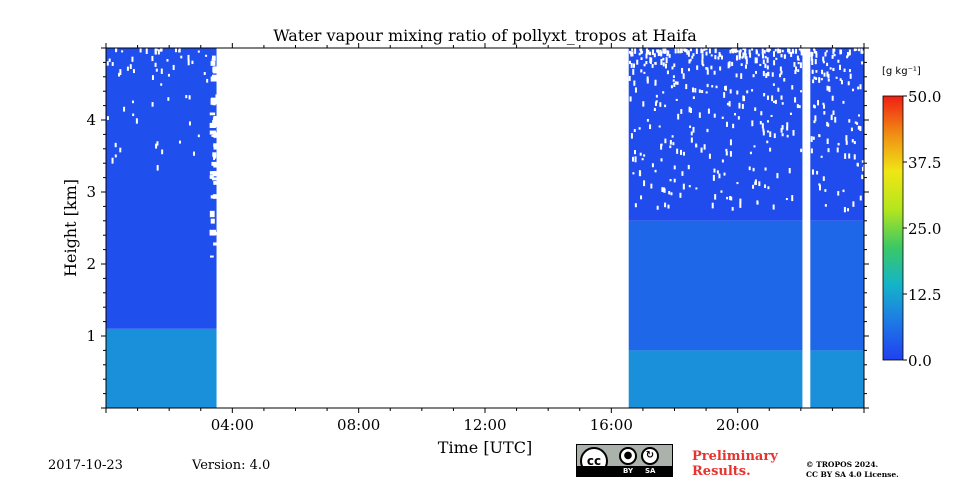  What do you see at coordinates (91, 336) in the screenshot?
I see `y-tick-label: 1` at bounding box center [91, 336].